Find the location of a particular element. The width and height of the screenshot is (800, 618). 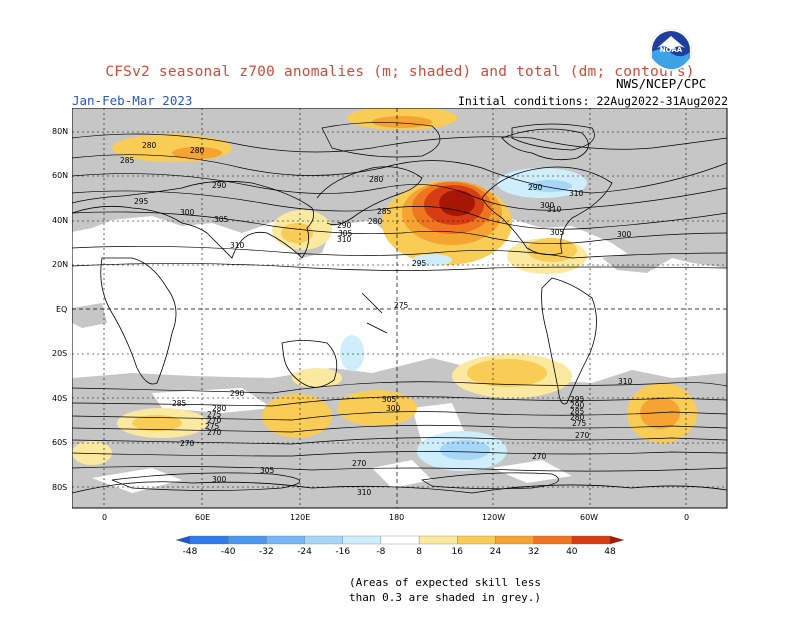

colorbar-tick: -16 is located at coordinates (342, 552).